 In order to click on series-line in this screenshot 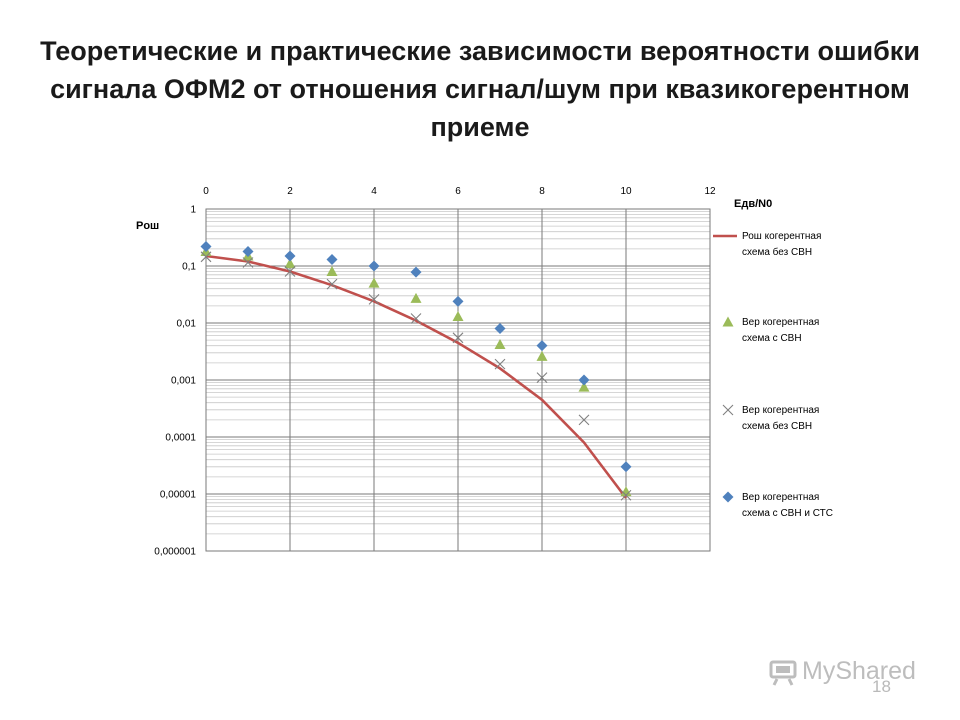, I will do `click(416, 376)`.